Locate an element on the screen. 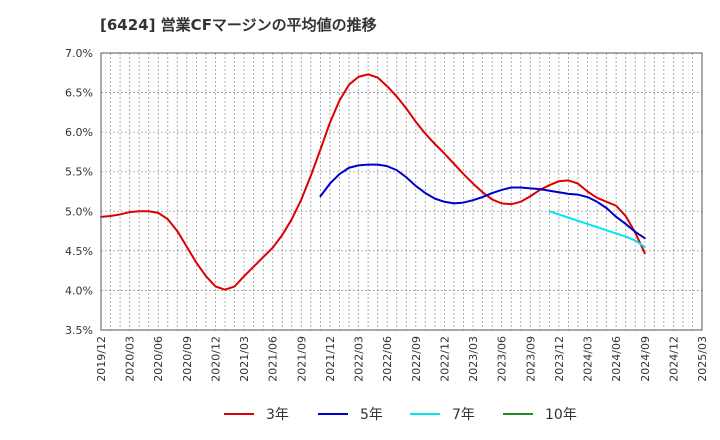  x-tick-label: 2024/06 is located at coordinates (616, 359).